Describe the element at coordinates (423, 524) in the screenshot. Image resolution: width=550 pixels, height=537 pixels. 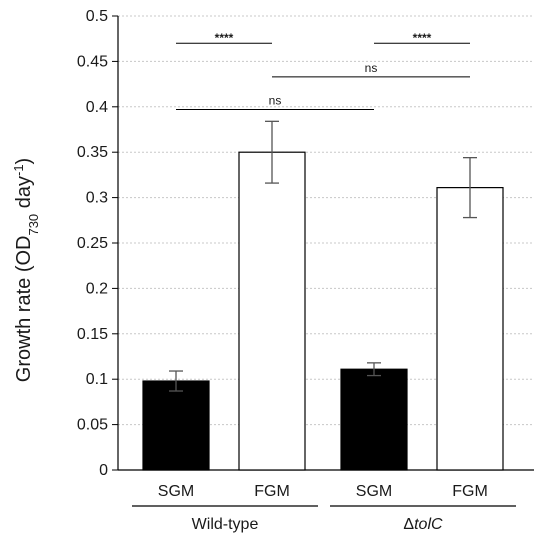
I see `group-label: ΔtolC` at that location.